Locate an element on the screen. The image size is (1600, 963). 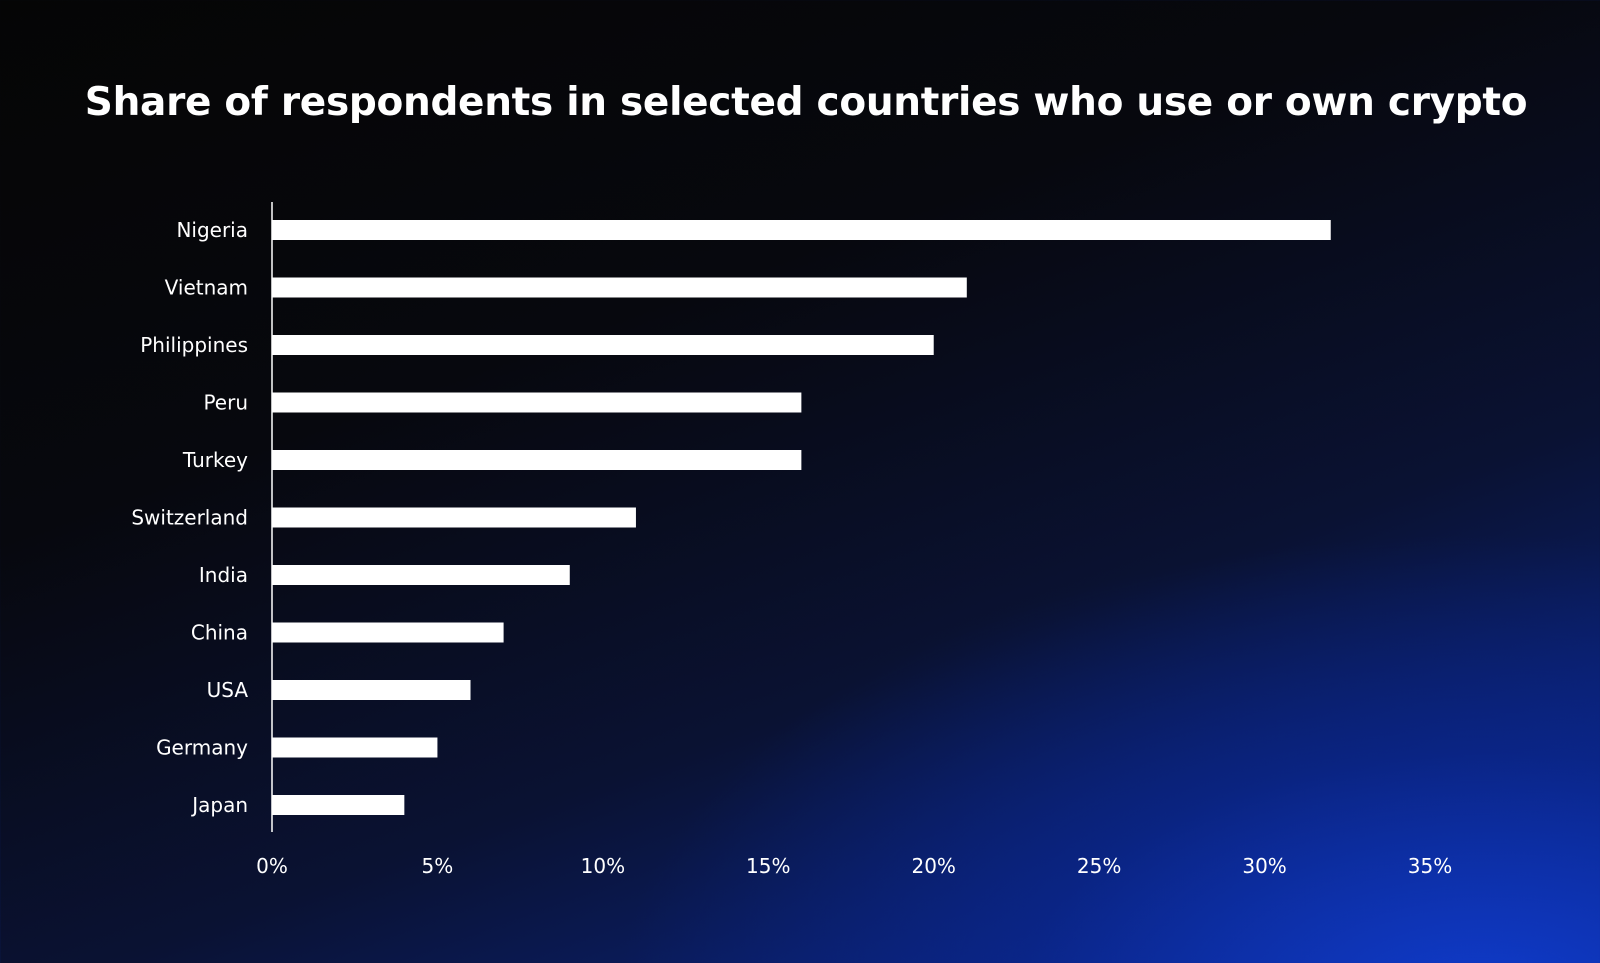
category-label-germany: Germany is located at coordinates (202, 748).